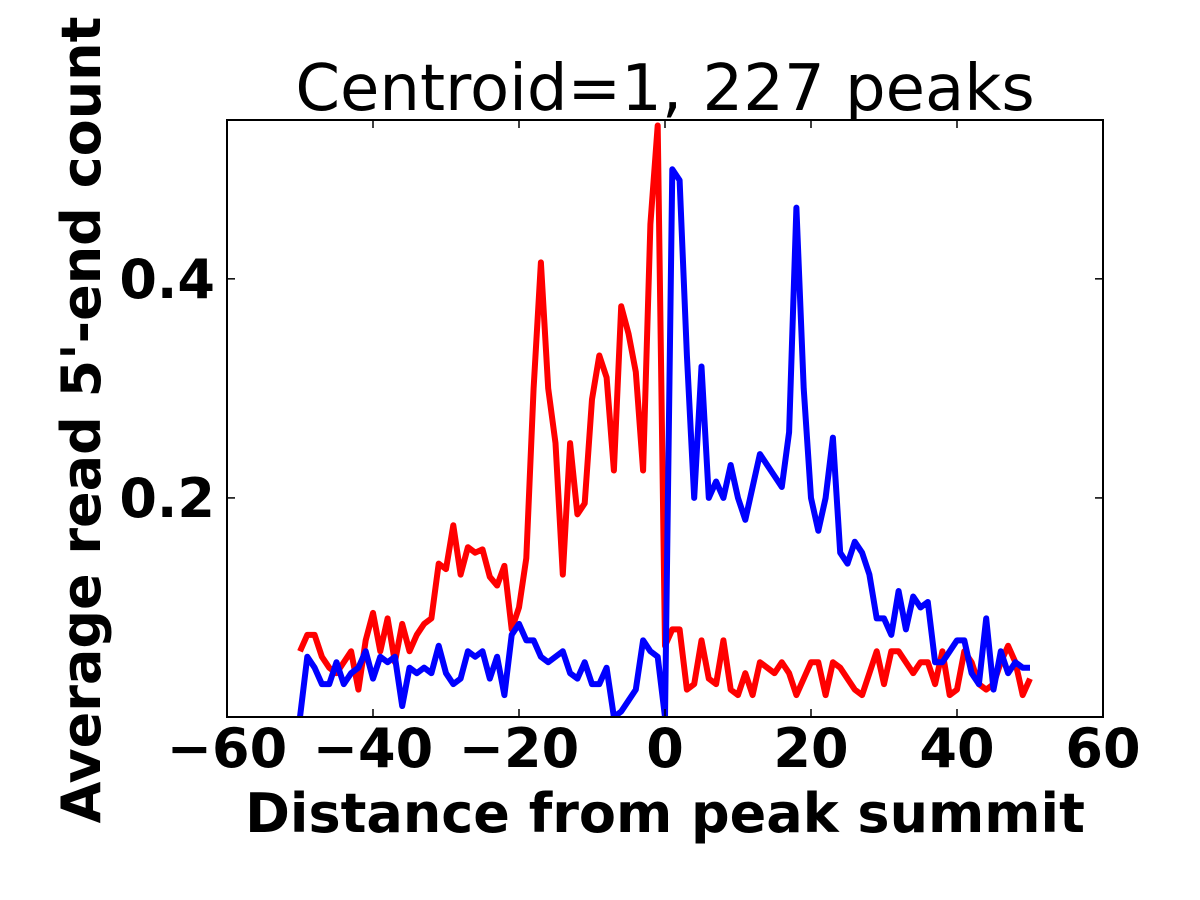  Describe the element at coordinates (519, 748) in the screenshot. I see `x-tick-label: −20` at that location.